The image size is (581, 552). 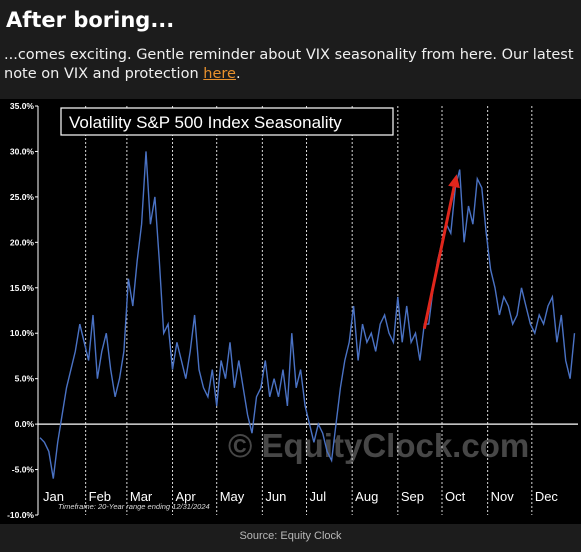 I want to click on watermark: © EquityClock.com, so click(x=378, y=445).